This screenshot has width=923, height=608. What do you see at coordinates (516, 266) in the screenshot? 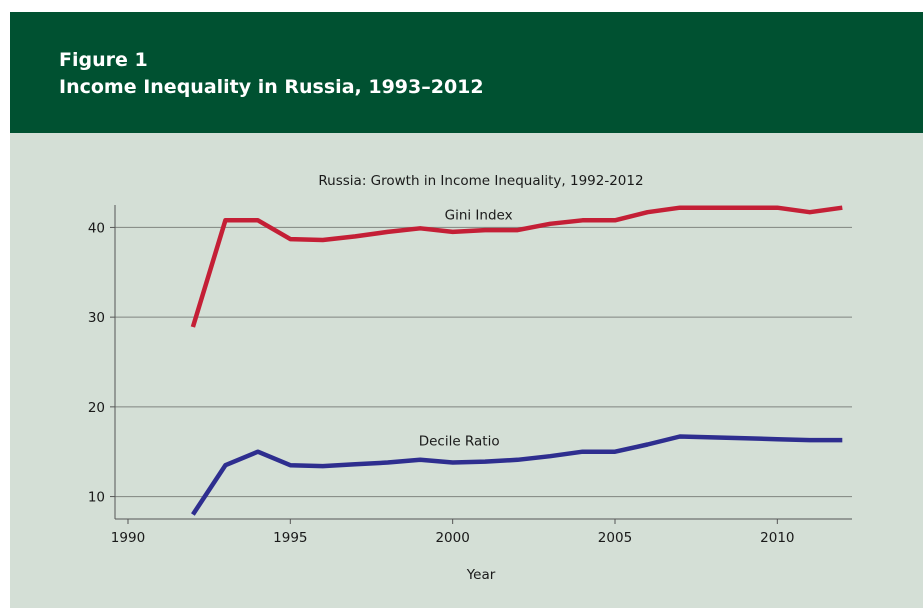
I see `series-line-gini-index` at bounding box center [516, 266].